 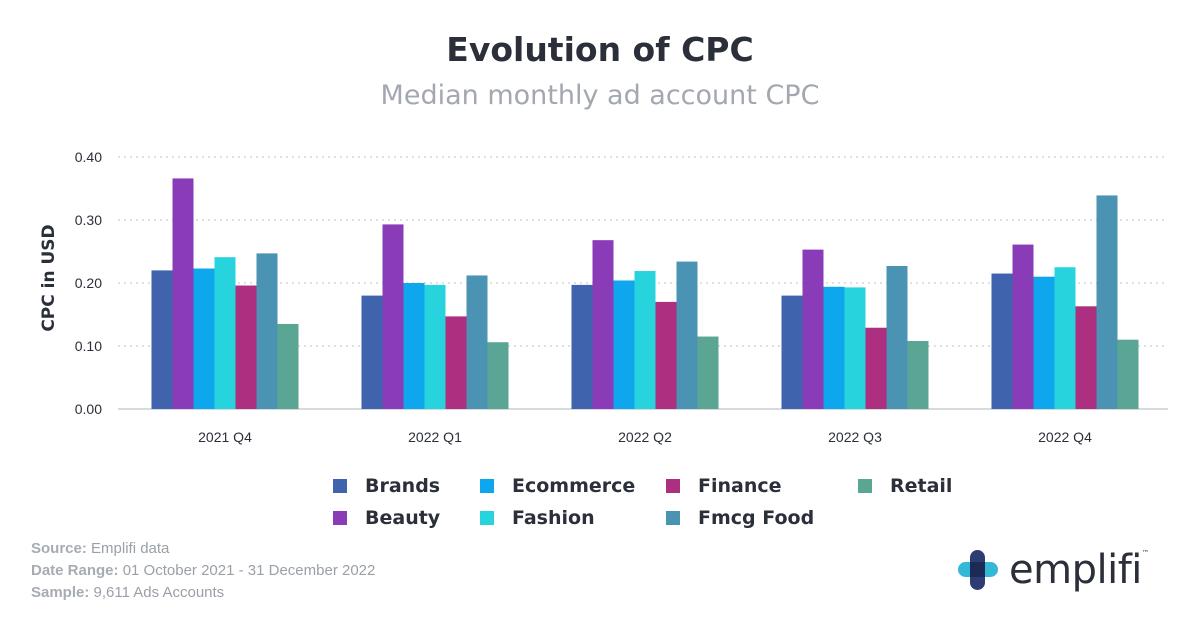 What do you see at coordinates (756, 518) in the screenshot?
I see `legend-label: Fmcg Food` at bounding box center [756, 518].